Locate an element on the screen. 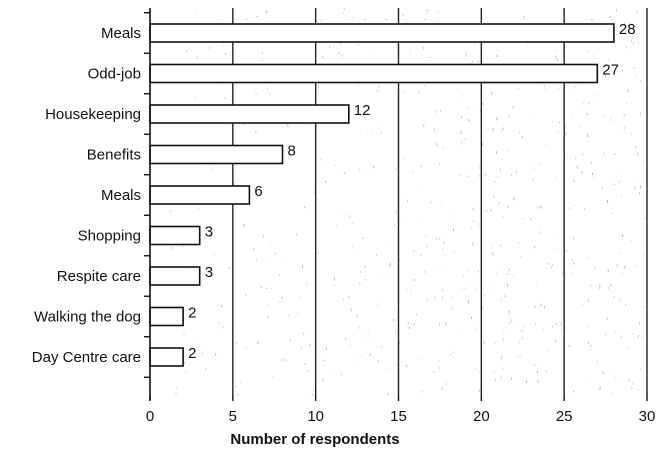 The height and width of the screenshot is (450, 657). x-tick-labels: 0 5 10 15 20 25 30 is located at coordinates (401, 416).